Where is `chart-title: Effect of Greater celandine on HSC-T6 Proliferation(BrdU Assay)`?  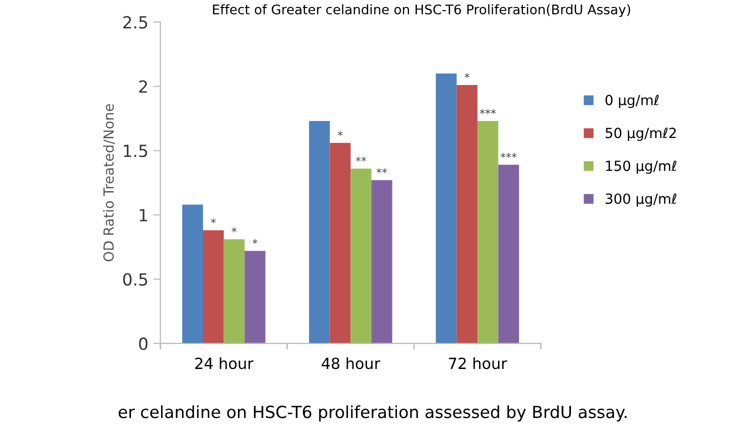 chart-title: Effect of Greater celandine on HSC-T6 Proliferation(BrdU Assay) is located at coordinates (421, 10).